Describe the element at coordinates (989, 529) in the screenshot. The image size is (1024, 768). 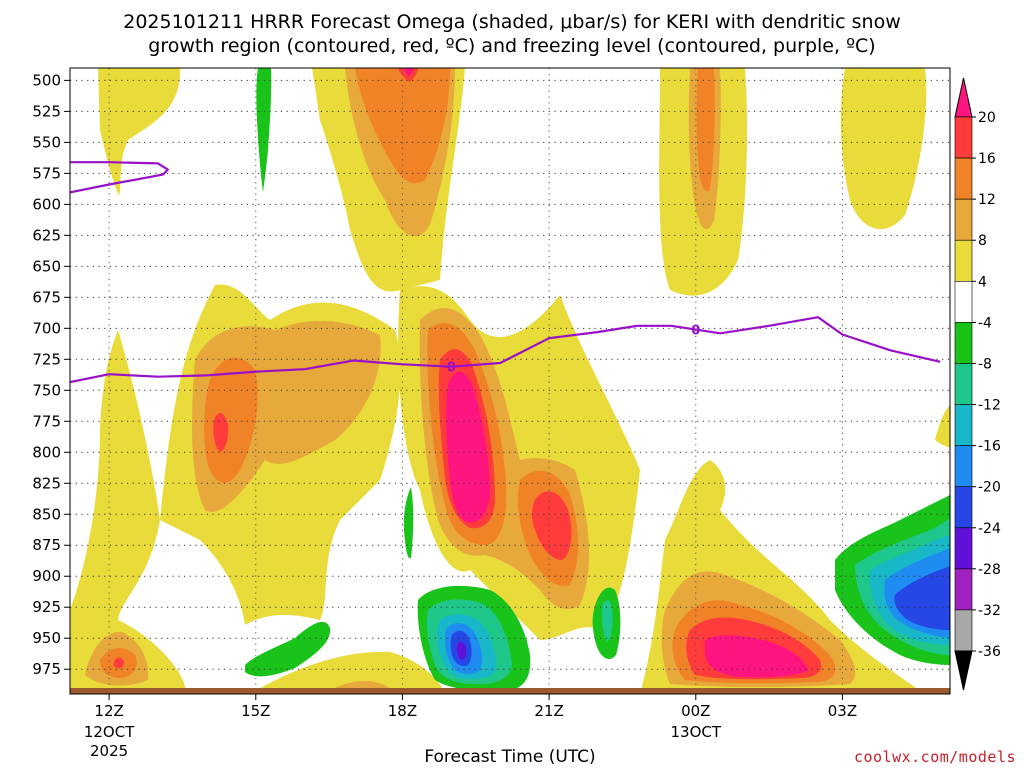
I see `colorbar-label: -24` at that location.